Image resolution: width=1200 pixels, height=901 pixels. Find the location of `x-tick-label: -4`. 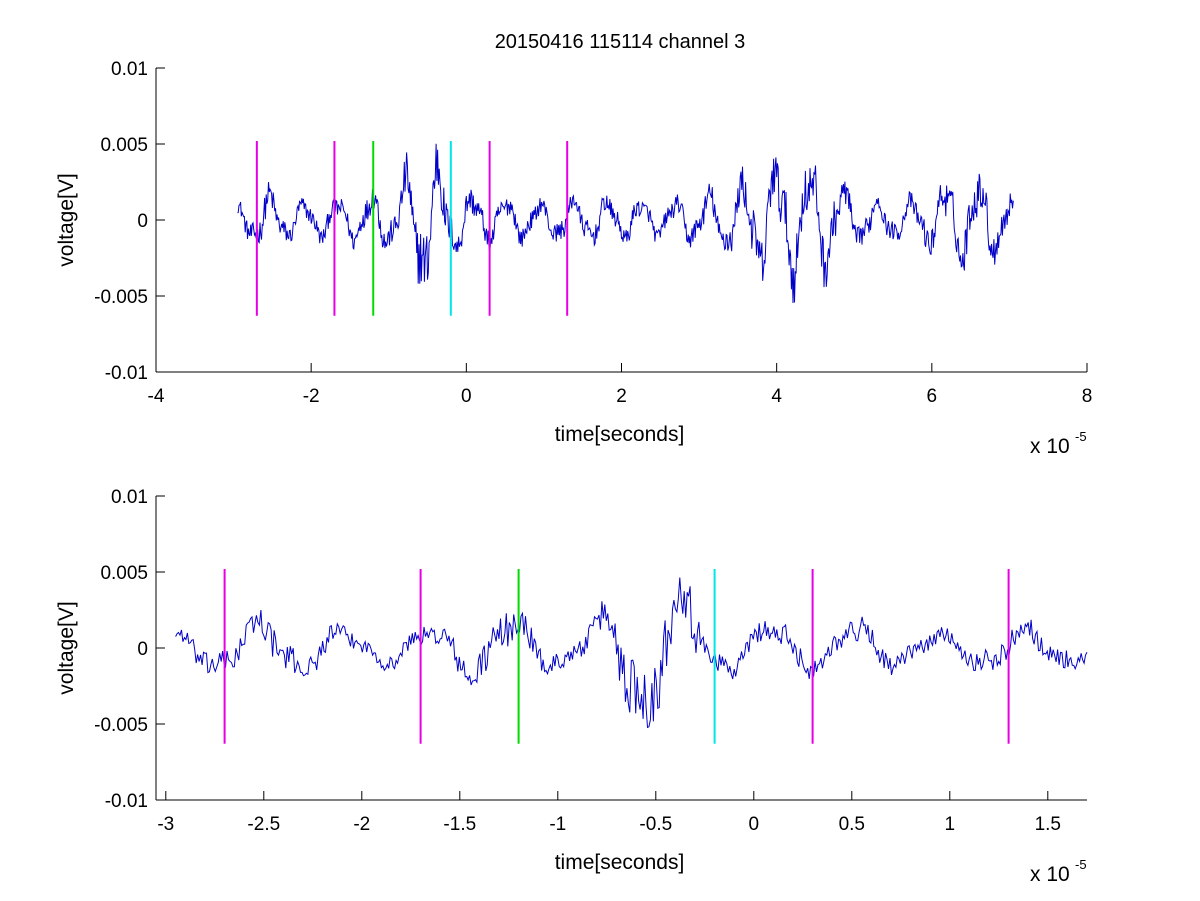

x-tick-label: -4 is located at coordinates (156, 396).